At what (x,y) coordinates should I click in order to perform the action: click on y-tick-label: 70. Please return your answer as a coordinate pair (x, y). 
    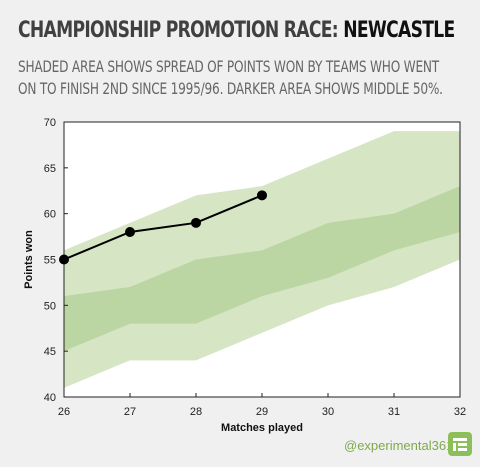
    Looking at the image, I should click on (50, 123).